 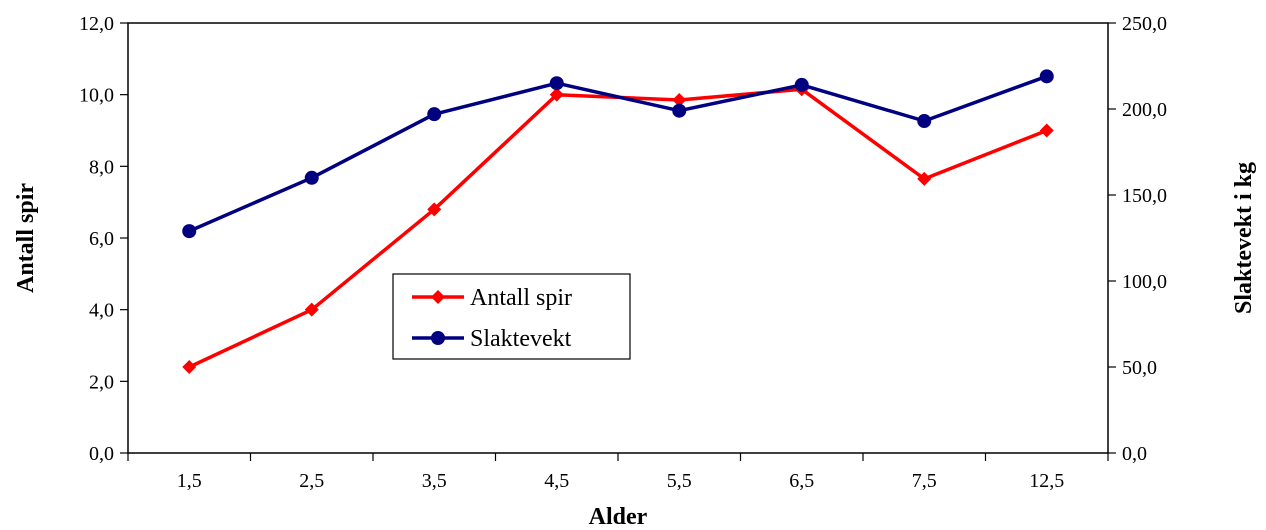 I want to click on x-tick-label: 1,5, so click(x=189, y=481).